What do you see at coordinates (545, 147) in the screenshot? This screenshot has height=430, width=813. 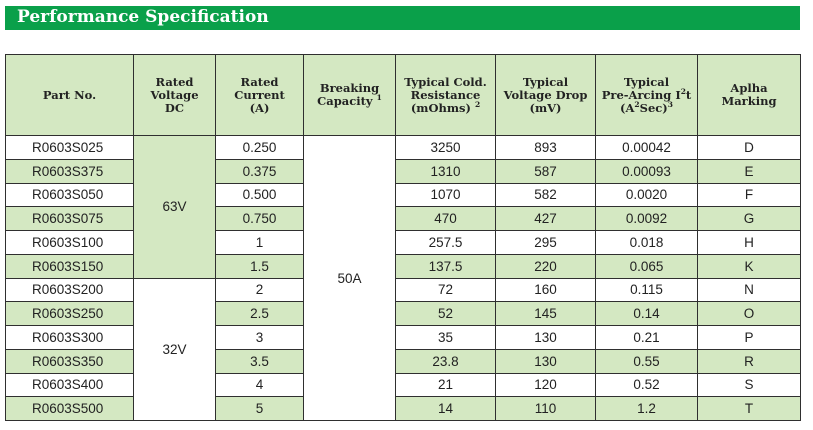 I see `voltage-drop: 893` at bounding box center [545, 147].